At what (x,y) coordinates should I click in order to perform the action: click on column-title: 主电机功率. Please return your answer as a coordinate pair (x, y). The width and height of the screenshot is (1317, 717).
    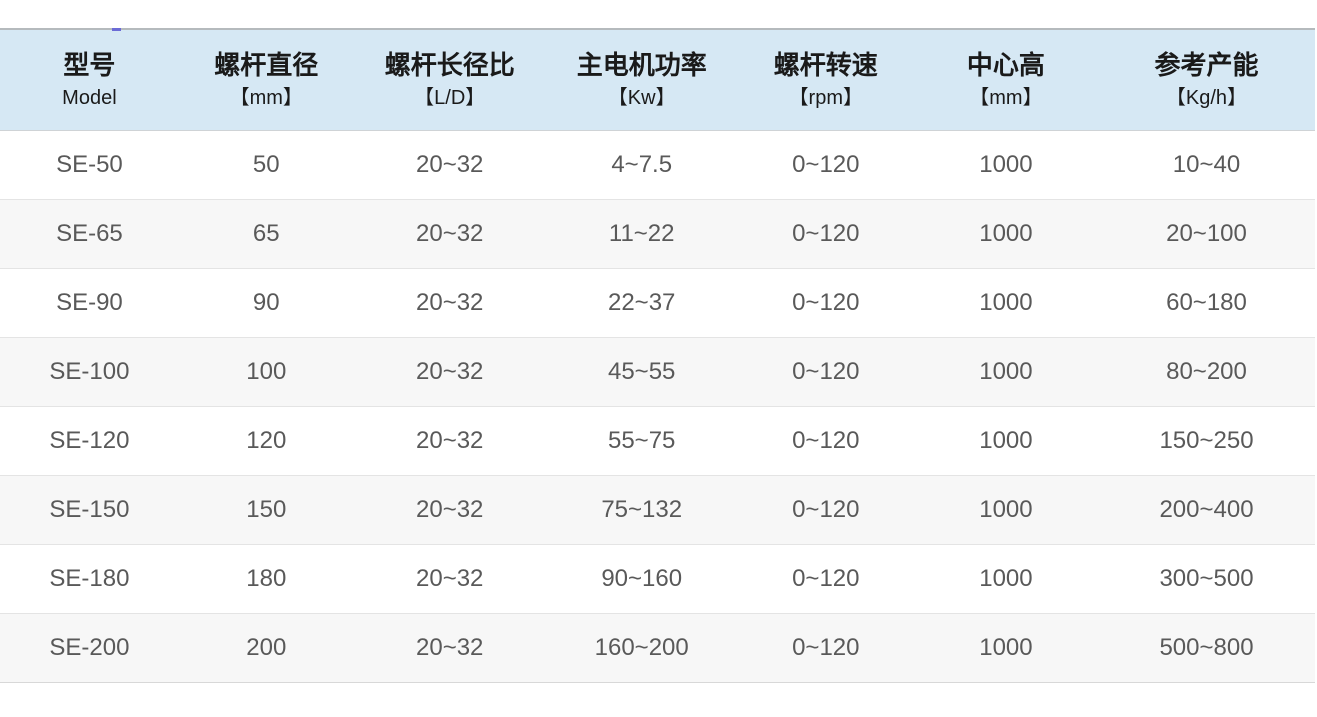
    Looking at the image, I should click on (641, 65).